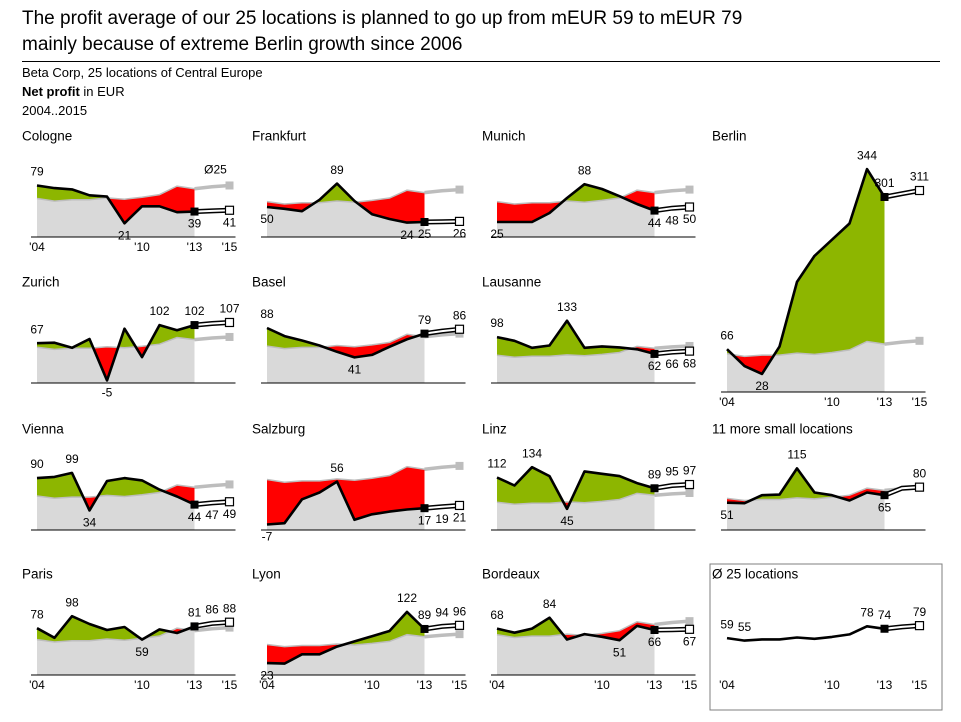 This screenshot has height=722, width=961. I want to click on data-label: 133, so click(567, 307).